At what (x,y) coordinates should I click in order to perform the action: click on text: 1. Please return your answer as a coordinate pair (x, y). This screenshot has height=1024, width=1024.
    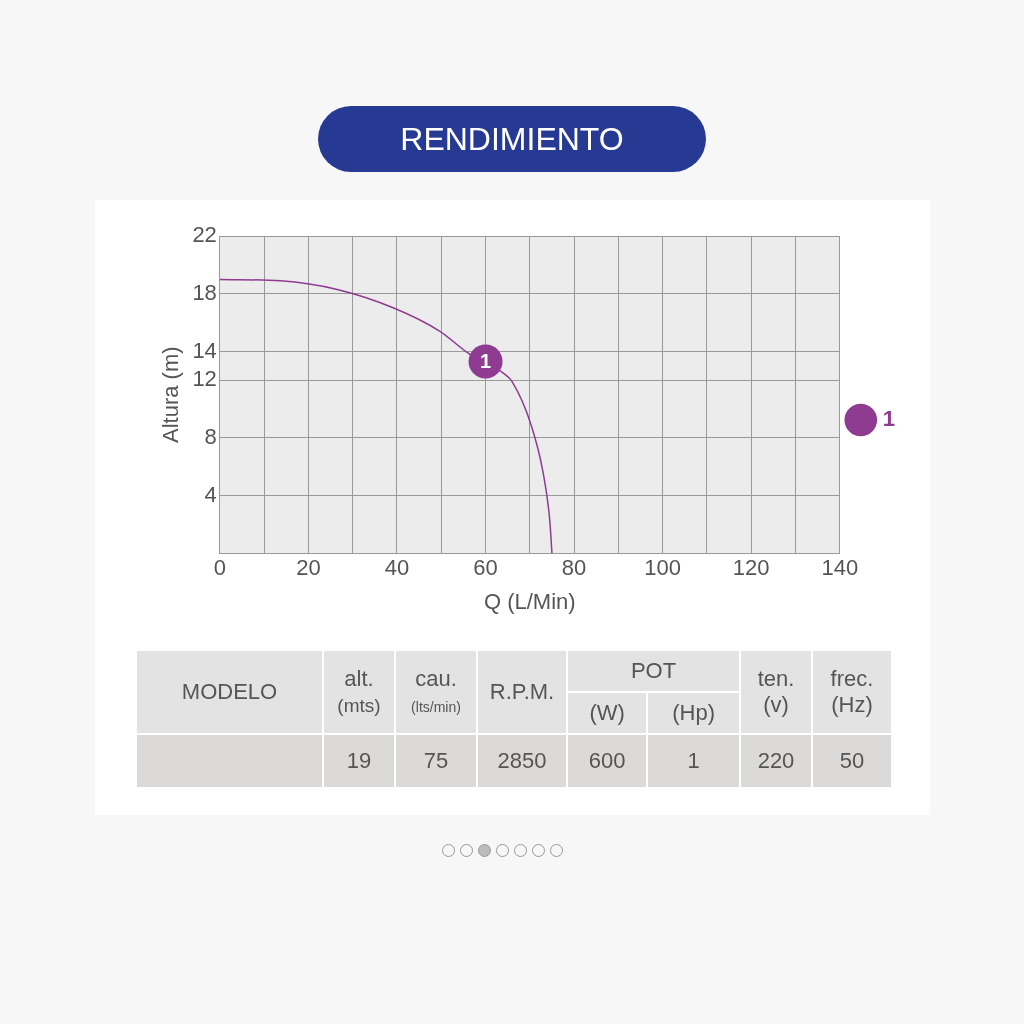
    Looking at the image, I should click on (693, 761).